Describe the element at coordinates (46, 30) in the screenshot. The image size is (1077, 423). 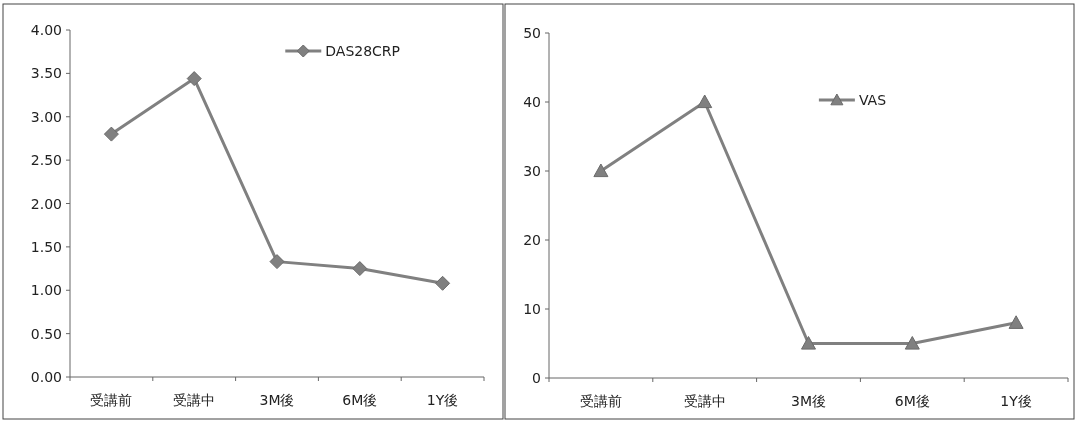
I see `y-tick-label: 4.00` at that location.